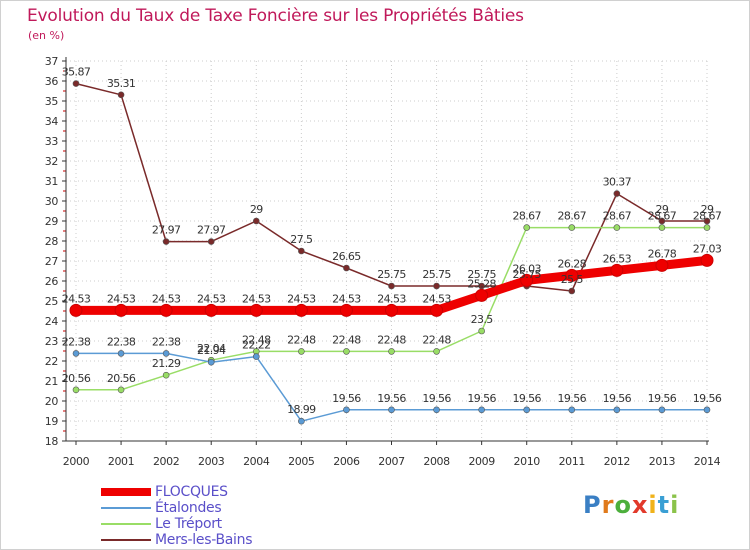 This screenshot has width=750, height=550. I want to click on logo-letter: t, so click(664, 505).